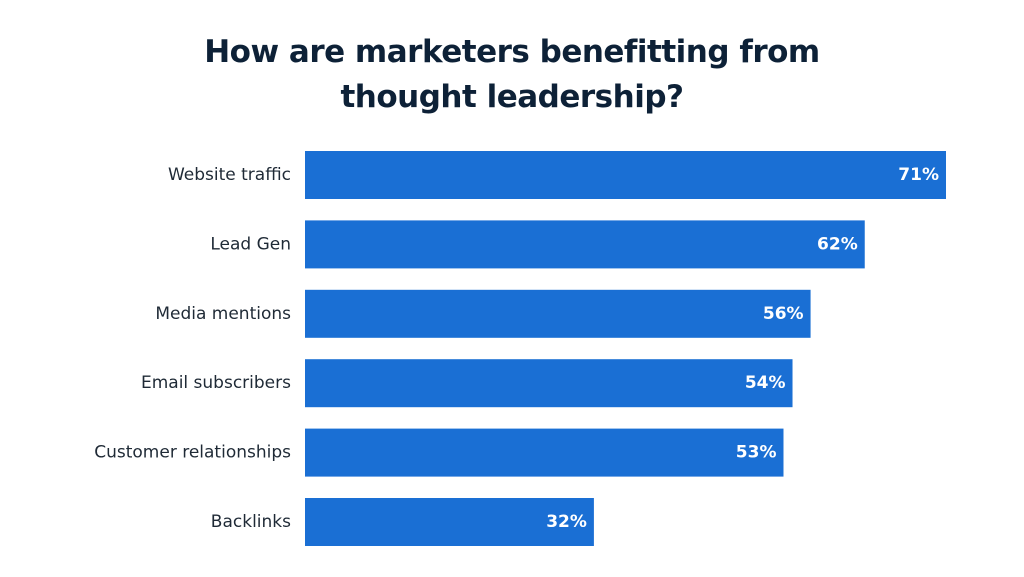 This screenshot has height=577, width=1024. Describe the element at coordinates (918, 175) in the screenshot. I see `value-label: 71%` at that location.